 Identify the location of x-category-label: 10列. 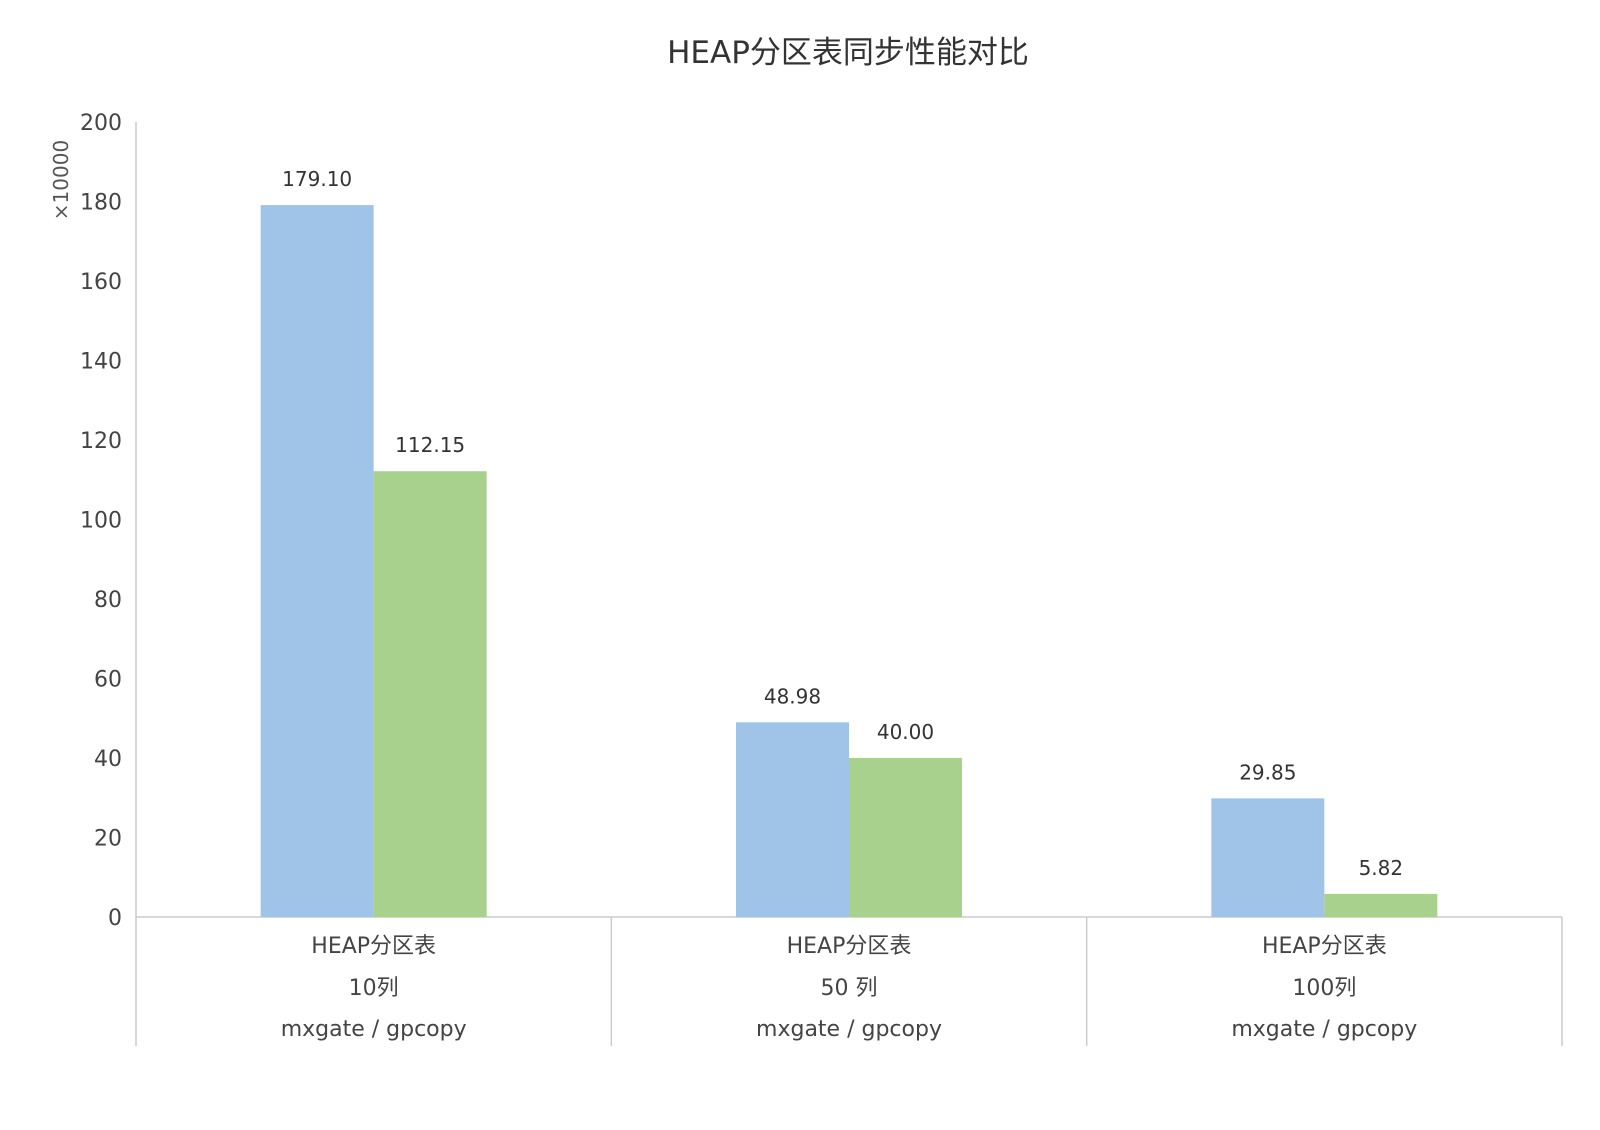
(374, 988).